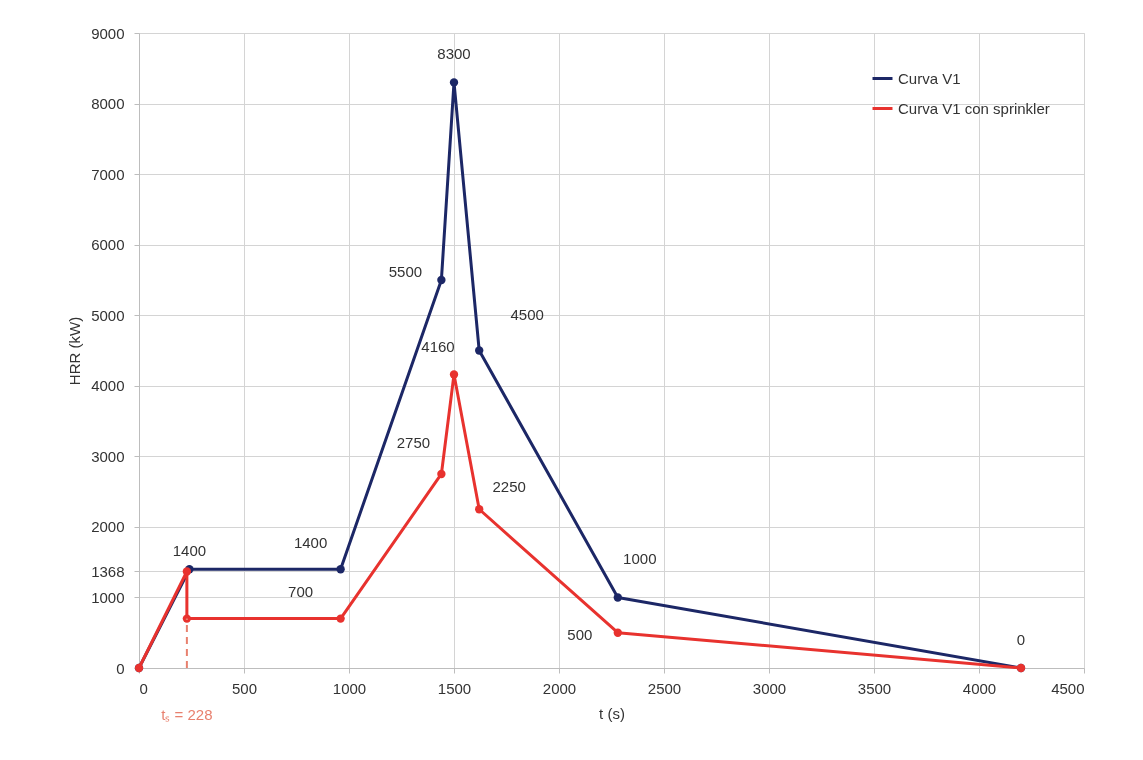 This screenshot has height=760, width=1143. I want to click on x-axis-title: t (s), so click(612, 713).